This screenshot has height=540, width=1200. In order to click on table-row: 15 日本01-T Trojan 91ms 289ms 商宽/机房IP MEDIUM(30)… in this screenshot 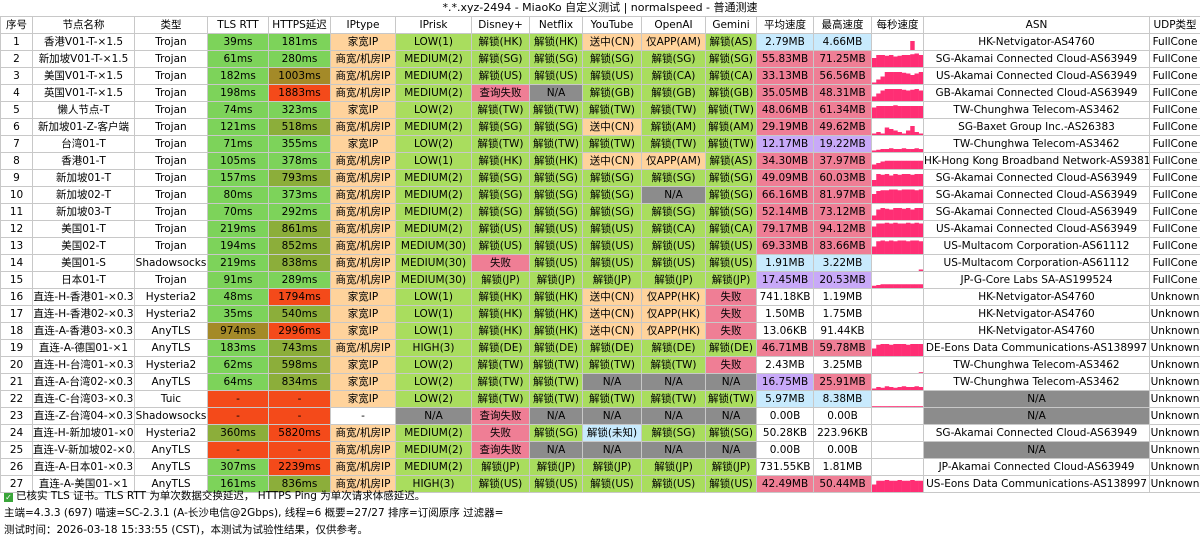, I will do `click(600, 280)`.